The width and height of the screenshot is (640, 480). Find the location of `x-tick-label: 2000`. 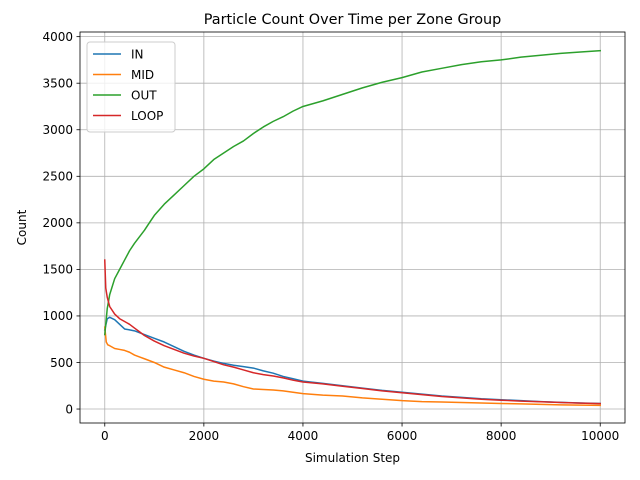

x-tick-label: 2000 is located at coordinates (204, 436).